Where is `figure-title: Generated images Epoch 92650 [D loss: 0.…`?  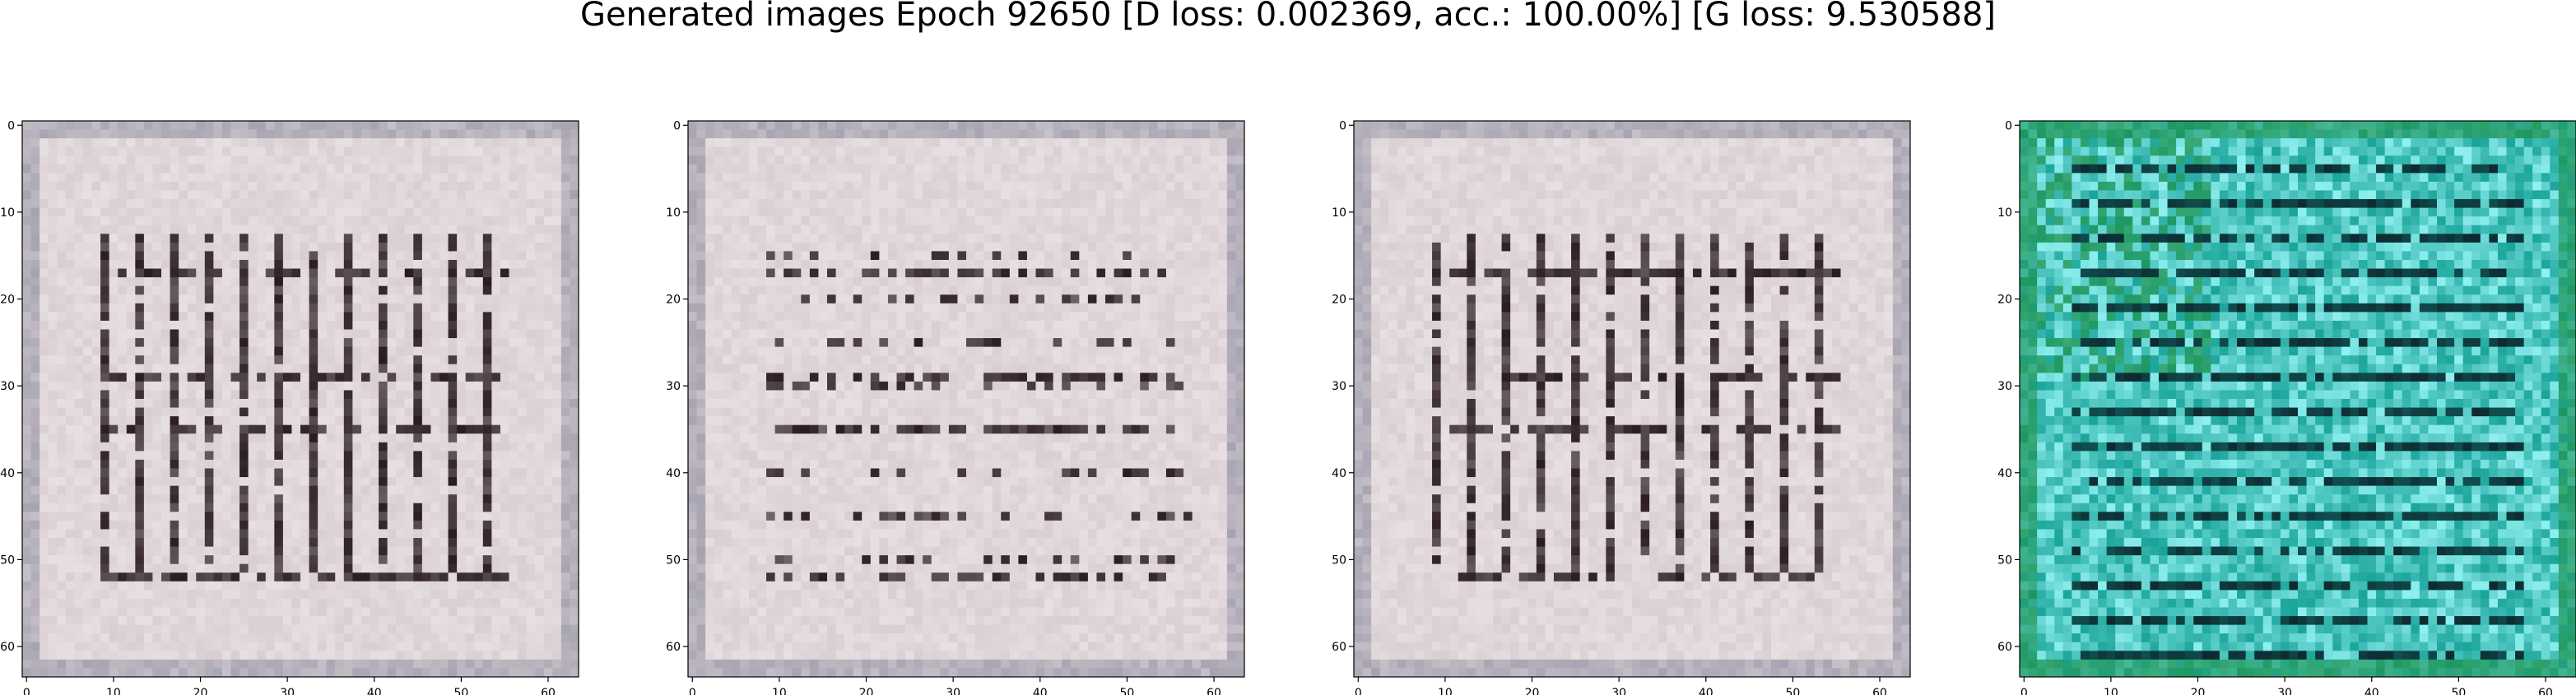
figure-title: Generated images Epoch 92650 [D loss: 0.… is located at coordinates (1288, 17).